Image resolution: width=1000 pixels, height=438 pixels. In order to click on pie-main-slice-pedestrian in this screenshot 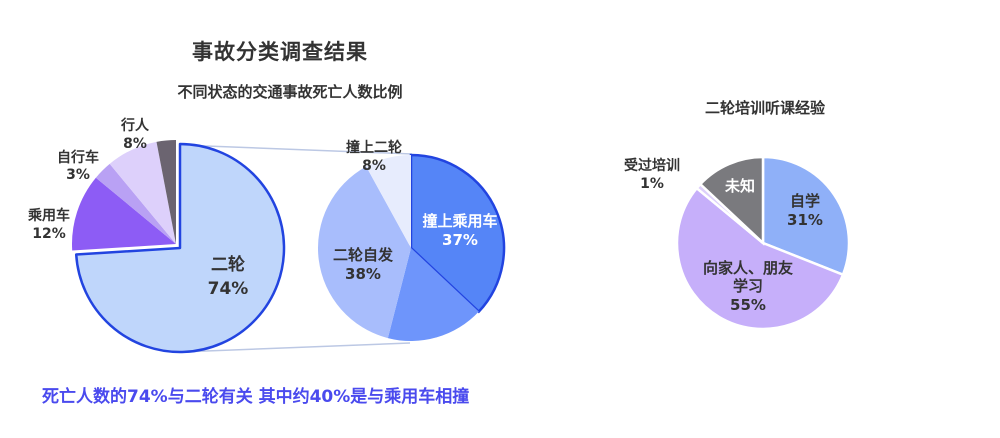, I will do `click(142, 192)`.